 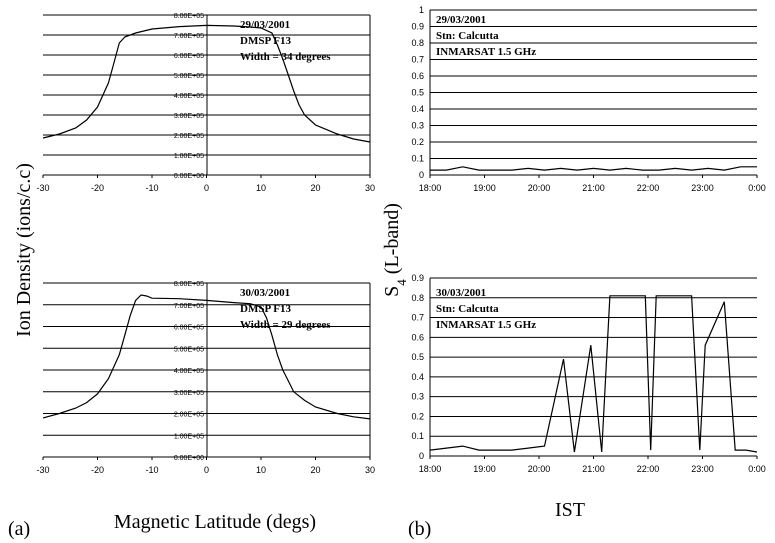 I want to click on ylabel-s4: S4 (L-band), so click(x=395, y=250).